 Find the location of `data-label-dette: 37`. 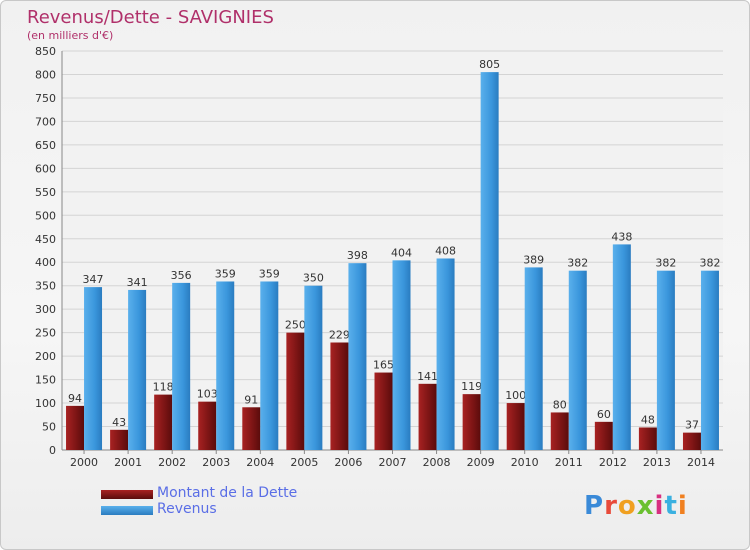

data-label-dette: 37 is located at coordinates (692, 425).